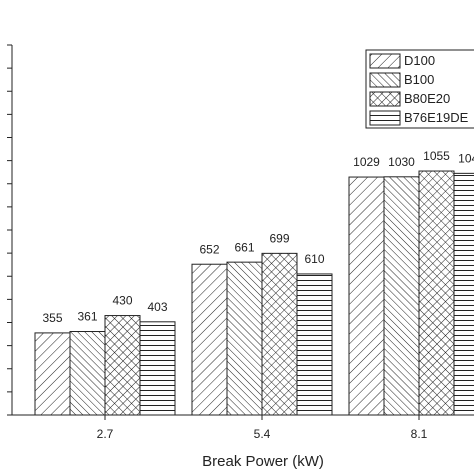  I want to click on legend-label: B80E20, so click(427, 98).